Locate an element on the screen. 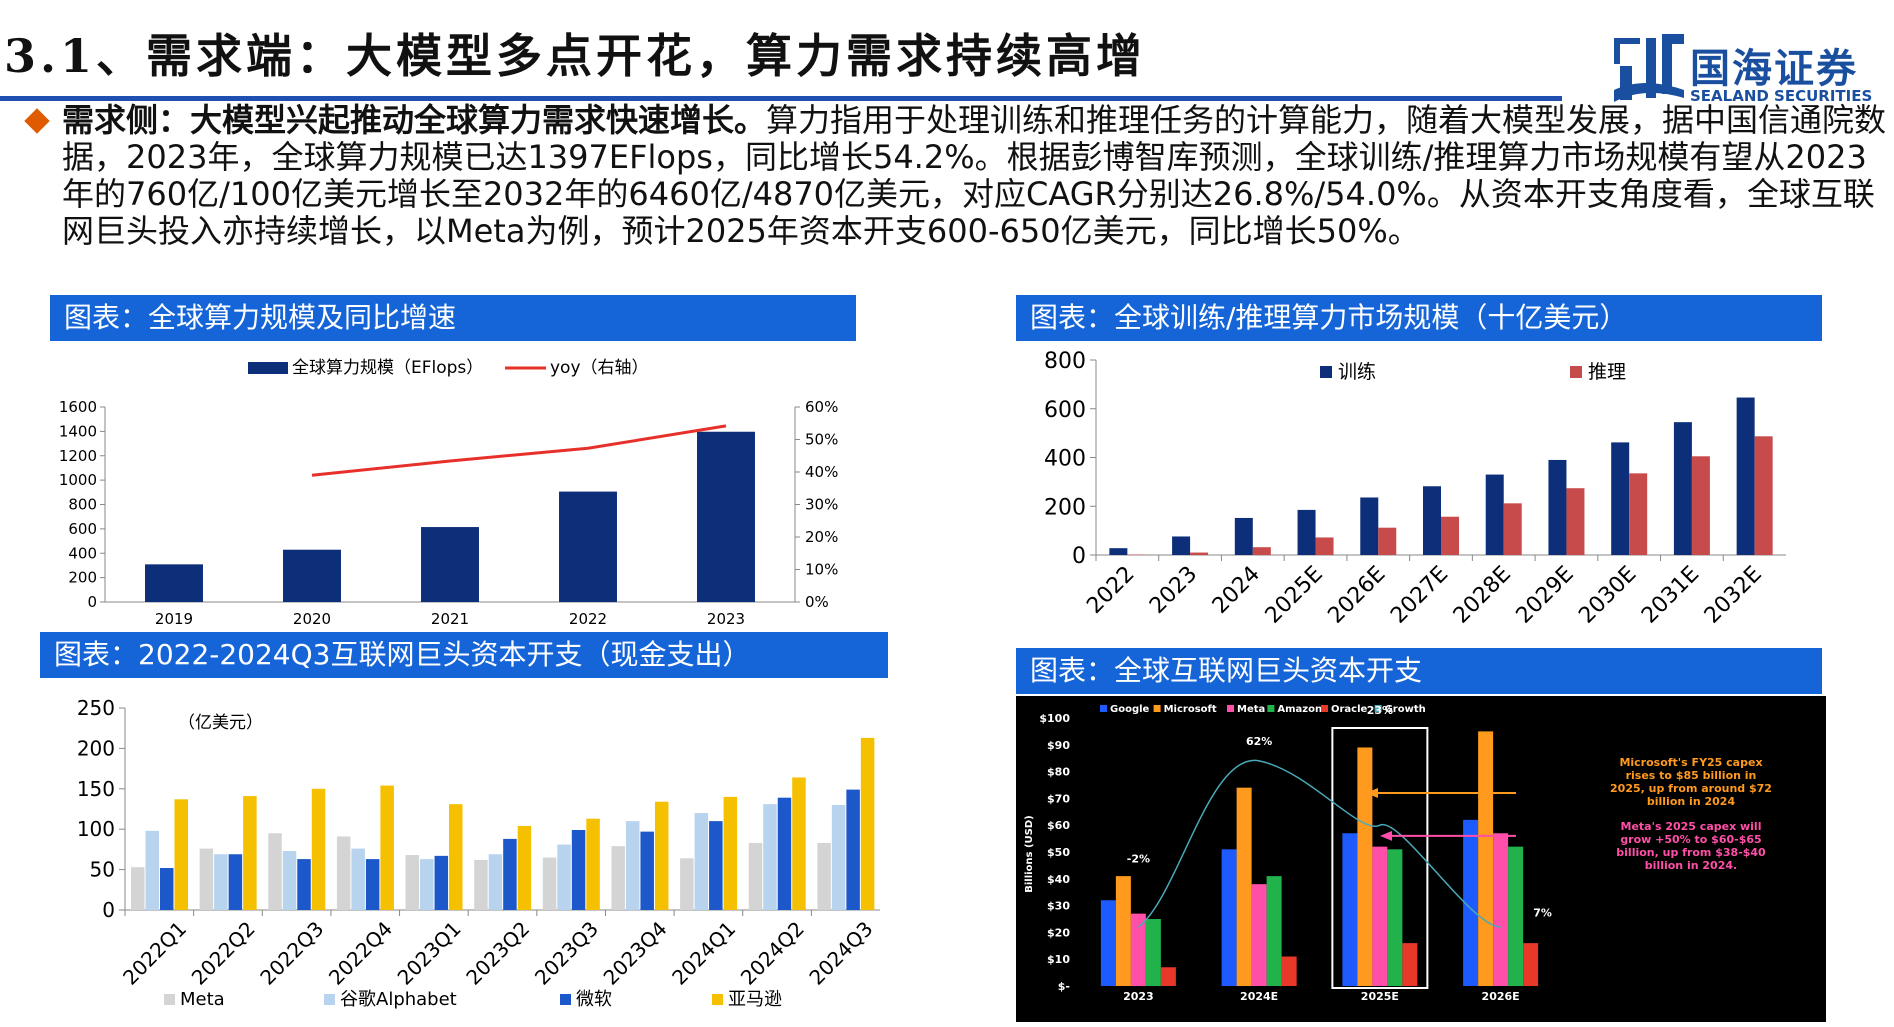 The width and height of the screenshot is (1894, 1027). caption-training-inference: 图表：全球训练/推理算力市场规模（十亿美元） is located at coordinates (1419, 318).